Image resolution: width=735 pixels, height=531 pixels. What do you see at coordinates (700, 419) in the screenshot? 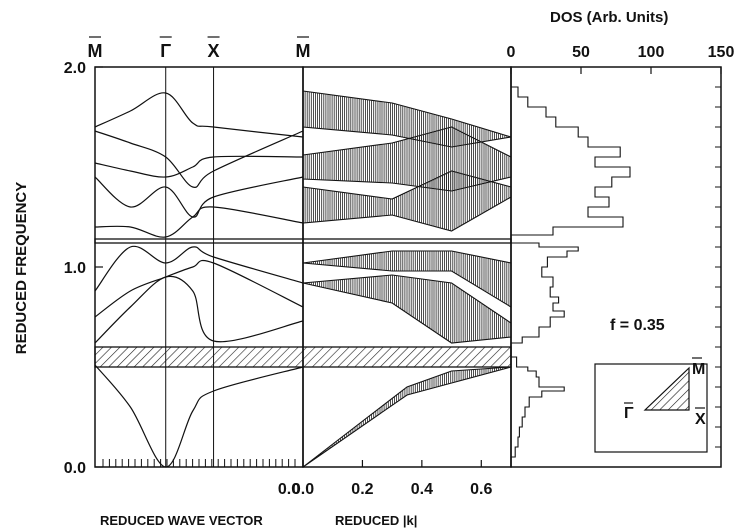
I see `inset-label-x: X` at bounding box center [700, 419].